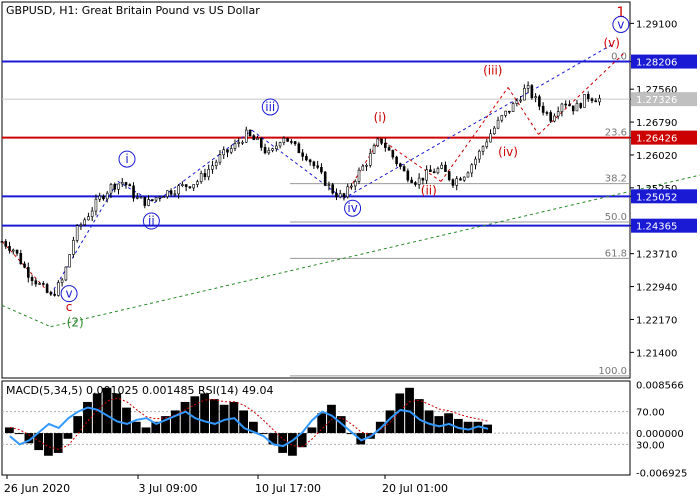 The image size is (700, 500). I want to click on fib-level-label: 50.0, so click(616, 217).